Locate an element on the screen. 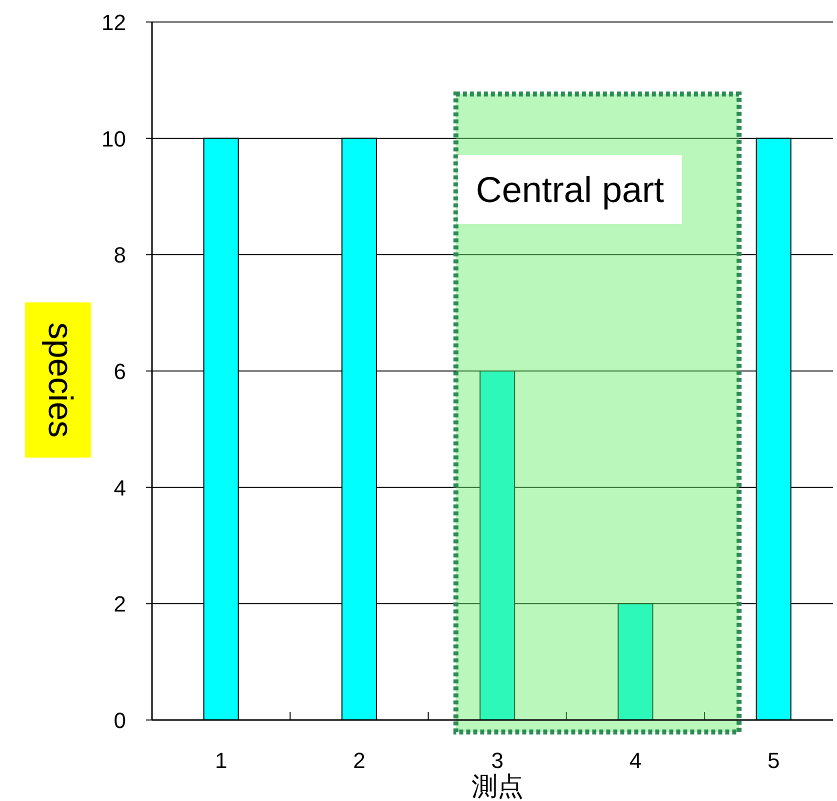 The width and height of the screenshot is (837, 801). x-tick-label: 2 is located at coordinates (359, 760).